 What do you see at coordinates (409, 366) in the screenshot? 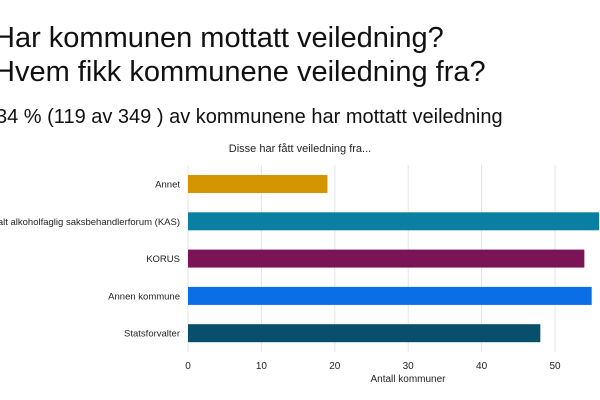
I see `x-tick-label: 30` at bounding box center [409, 366].